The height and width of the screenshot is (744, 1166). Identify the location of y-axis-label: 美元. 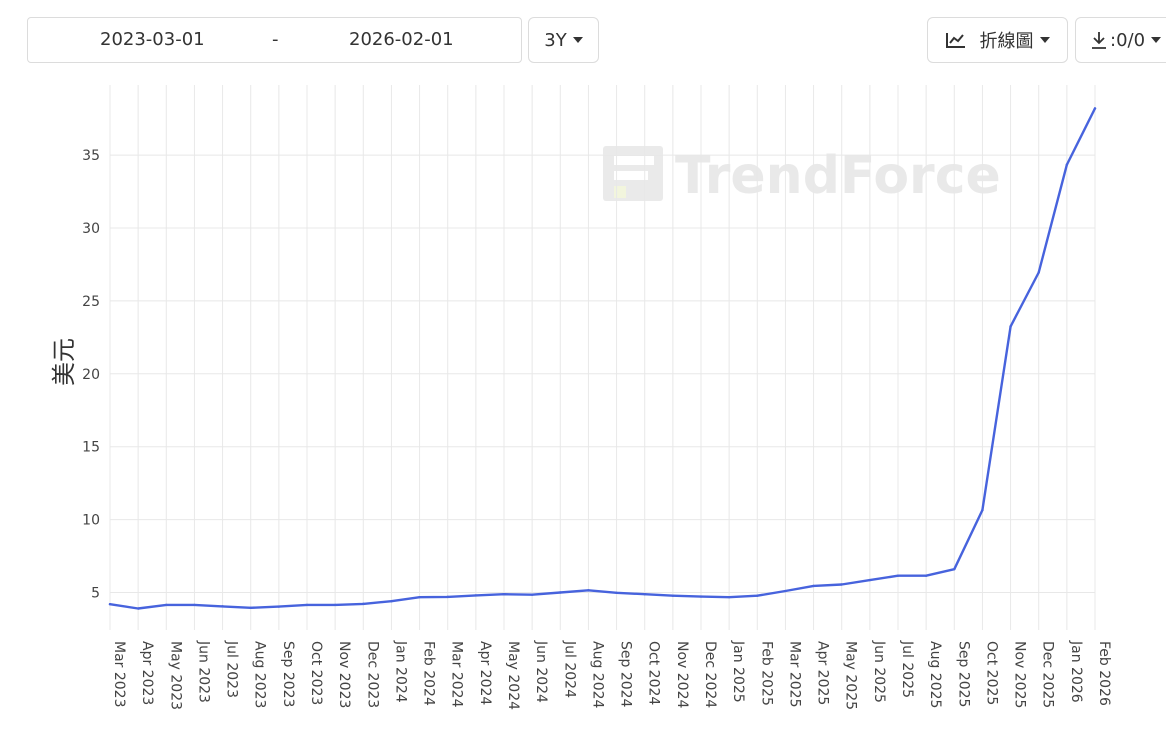
(64, 362).